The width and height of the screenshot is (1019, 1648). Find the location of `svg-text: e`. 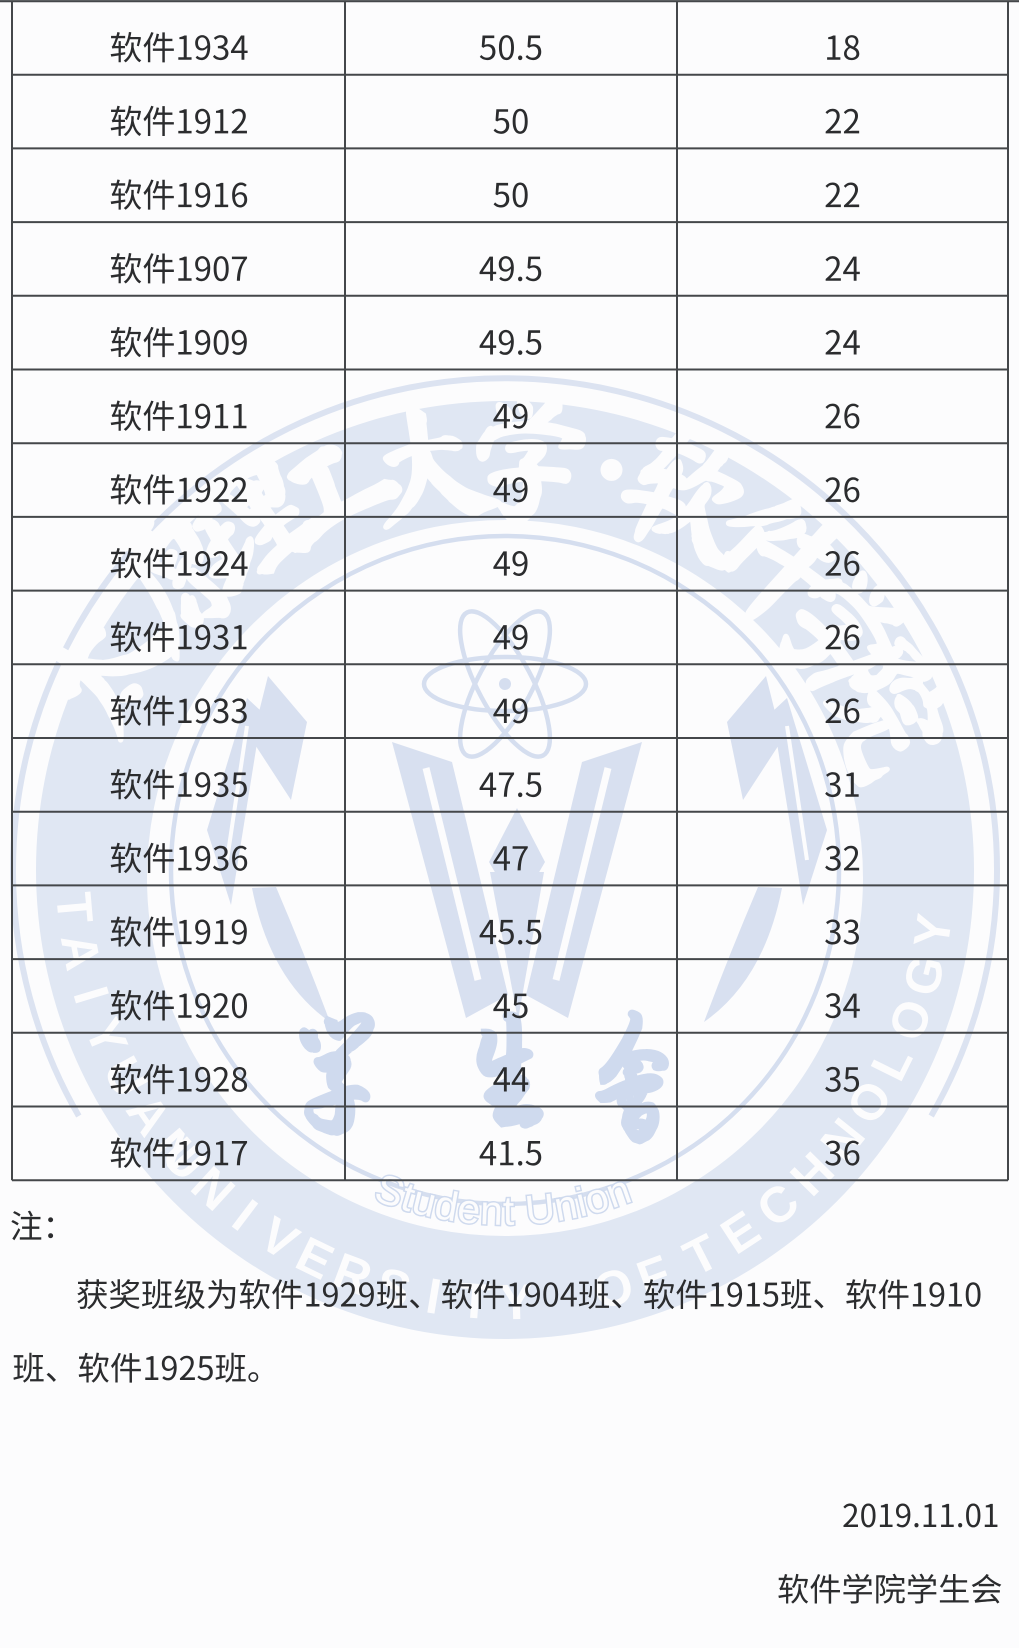

svg-text: e is located at coordinates (469, 1209).